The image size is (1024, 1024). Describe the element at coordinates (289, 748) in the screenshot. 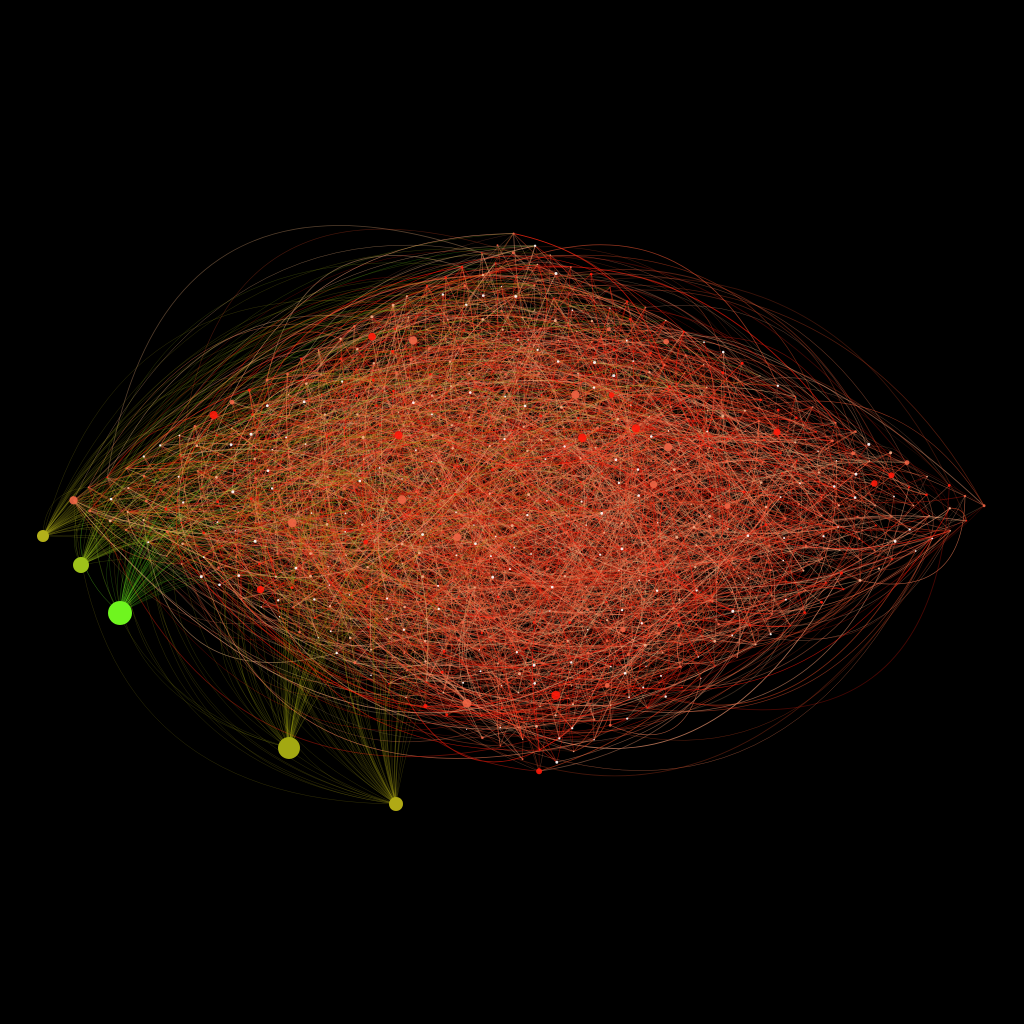

I see `hub-node` at that location.